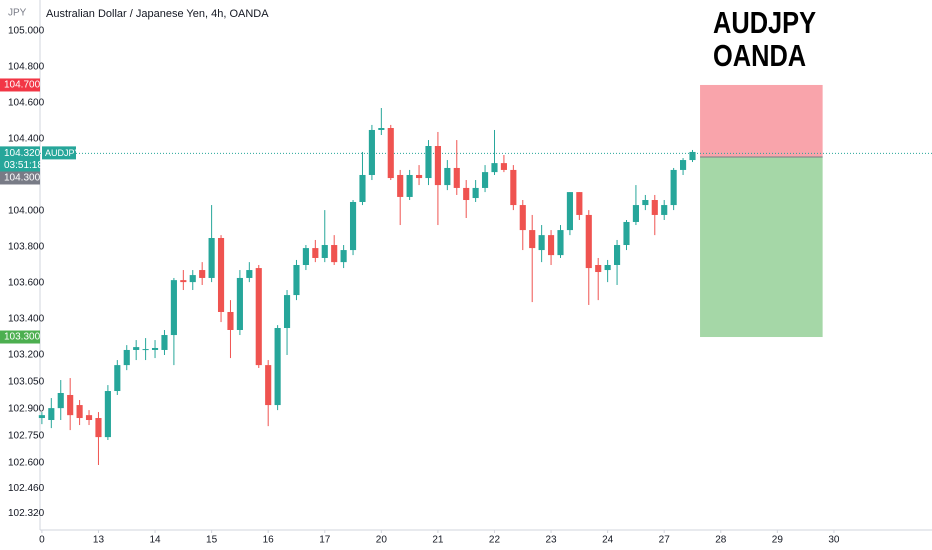 The width and height of the screenshot is (932, 550). Describe the element at coordinates (26, 488) in the screenshot. I see `y-tick-label: 102.460` at that location.